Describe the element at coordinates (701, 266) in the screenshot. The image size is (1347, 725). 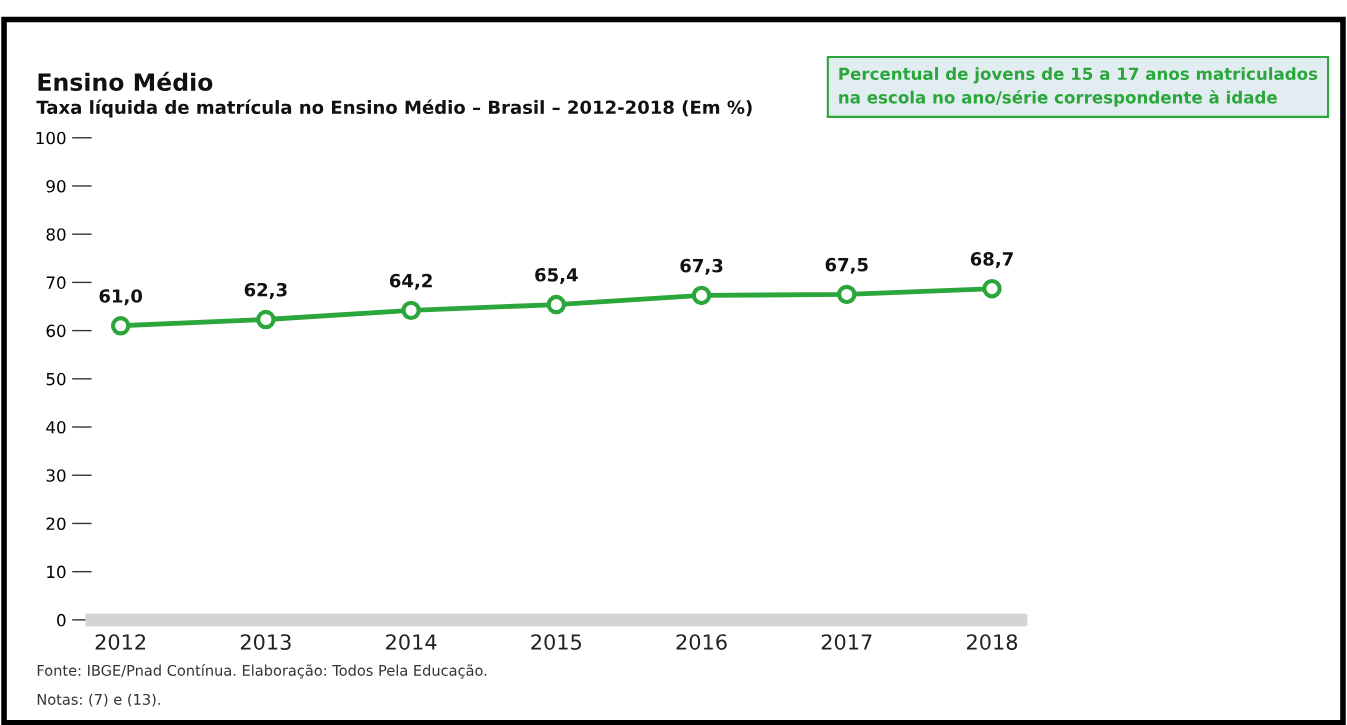
I see `text: 67,3` at that location.